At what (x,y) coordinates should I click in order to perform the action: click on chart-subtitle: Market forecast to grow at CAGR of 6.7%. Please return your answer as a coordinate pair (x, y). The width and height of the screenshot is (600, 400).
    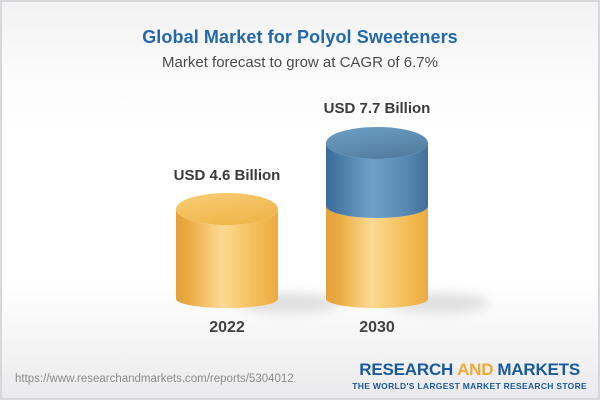
    Looking at the image, I should click on (300, 62).